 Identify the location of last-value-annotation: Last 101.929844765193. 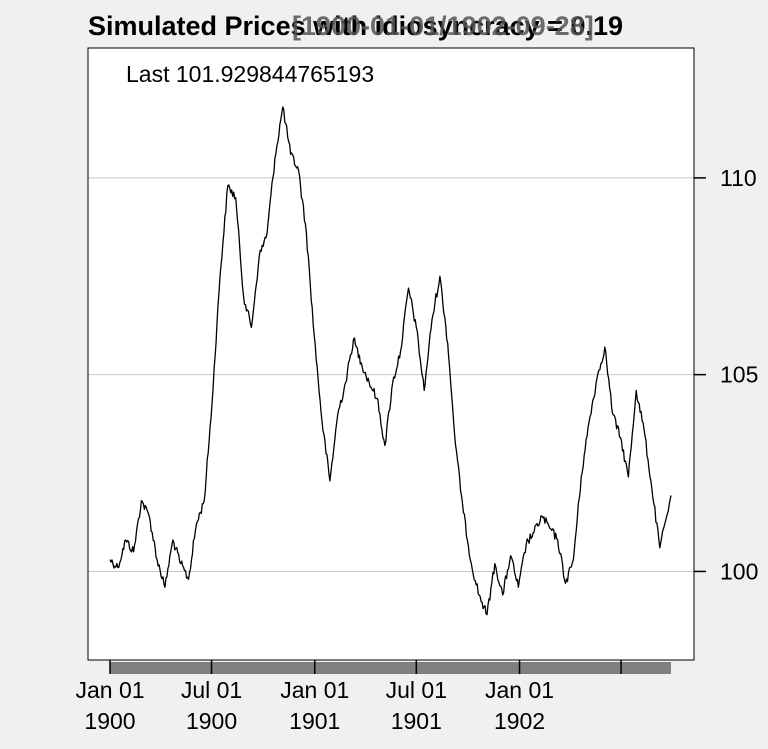
(250, 74).